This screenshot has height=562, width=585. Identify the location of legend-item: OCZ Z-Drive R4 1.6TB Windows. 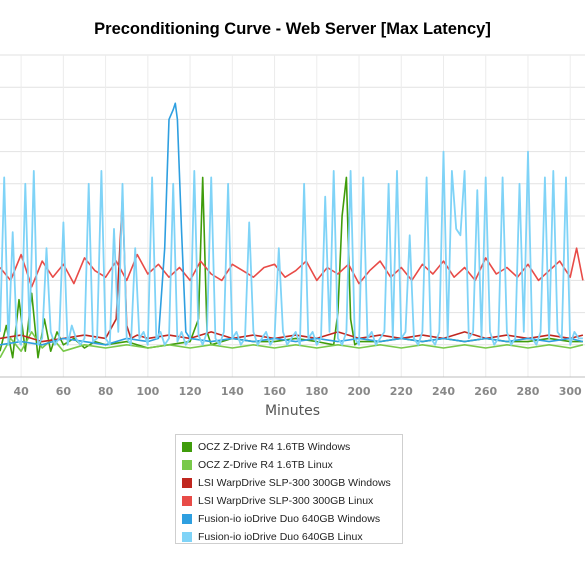
(292, 447).